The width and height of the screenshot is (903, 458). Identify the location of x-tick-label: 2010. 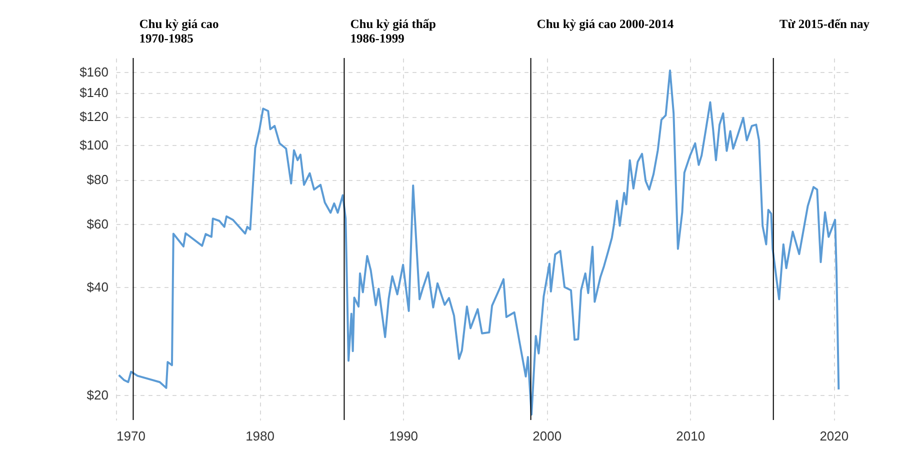
(691, 436).